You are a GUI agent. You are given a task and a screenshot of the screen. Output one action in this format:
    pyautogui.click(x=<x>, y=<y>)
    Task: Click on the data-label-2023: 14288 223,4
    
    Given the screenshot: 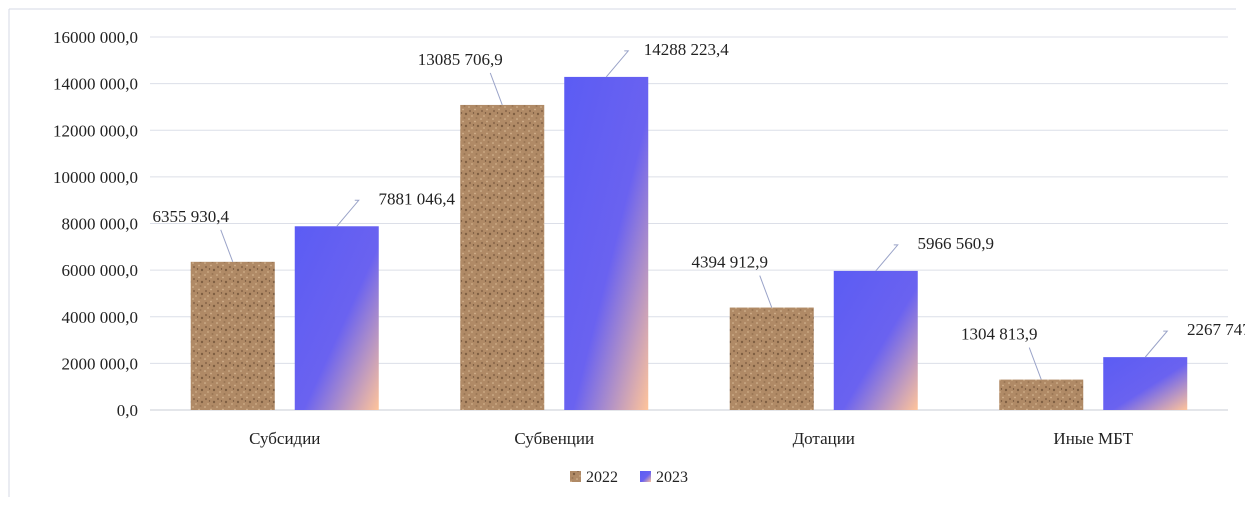 What is the action you would take?
    pyautogui.click(x=687, y=49)
    